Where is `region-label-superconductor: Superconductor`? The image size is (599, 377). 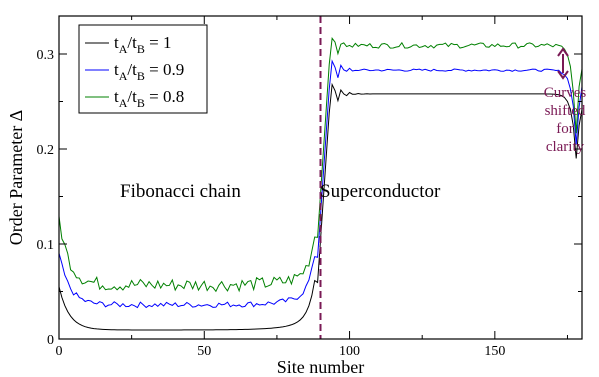
region-label-superconductor: Superconductor is located at coordinates (380, 191).